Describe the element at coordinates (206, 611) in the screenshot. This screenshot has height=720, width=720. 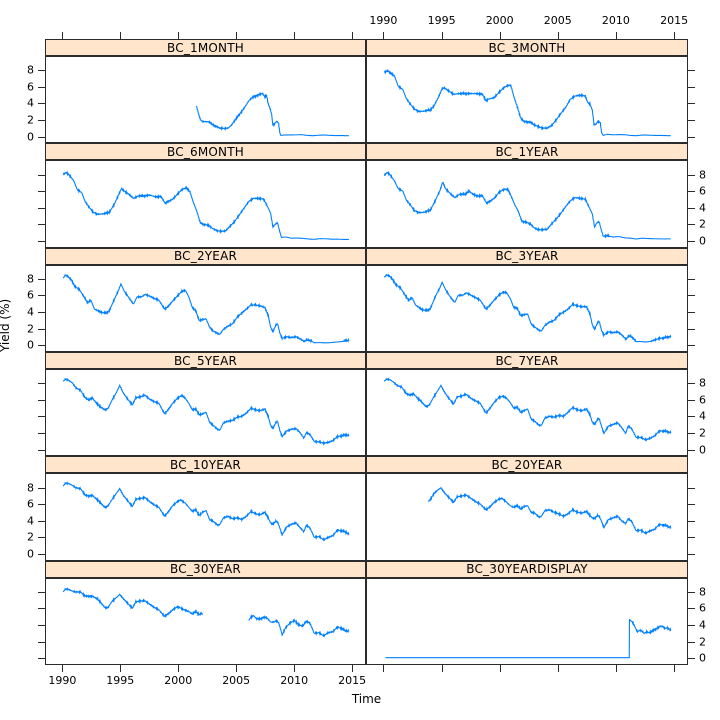
I see `series-line-BC_30YEAR` at that location.